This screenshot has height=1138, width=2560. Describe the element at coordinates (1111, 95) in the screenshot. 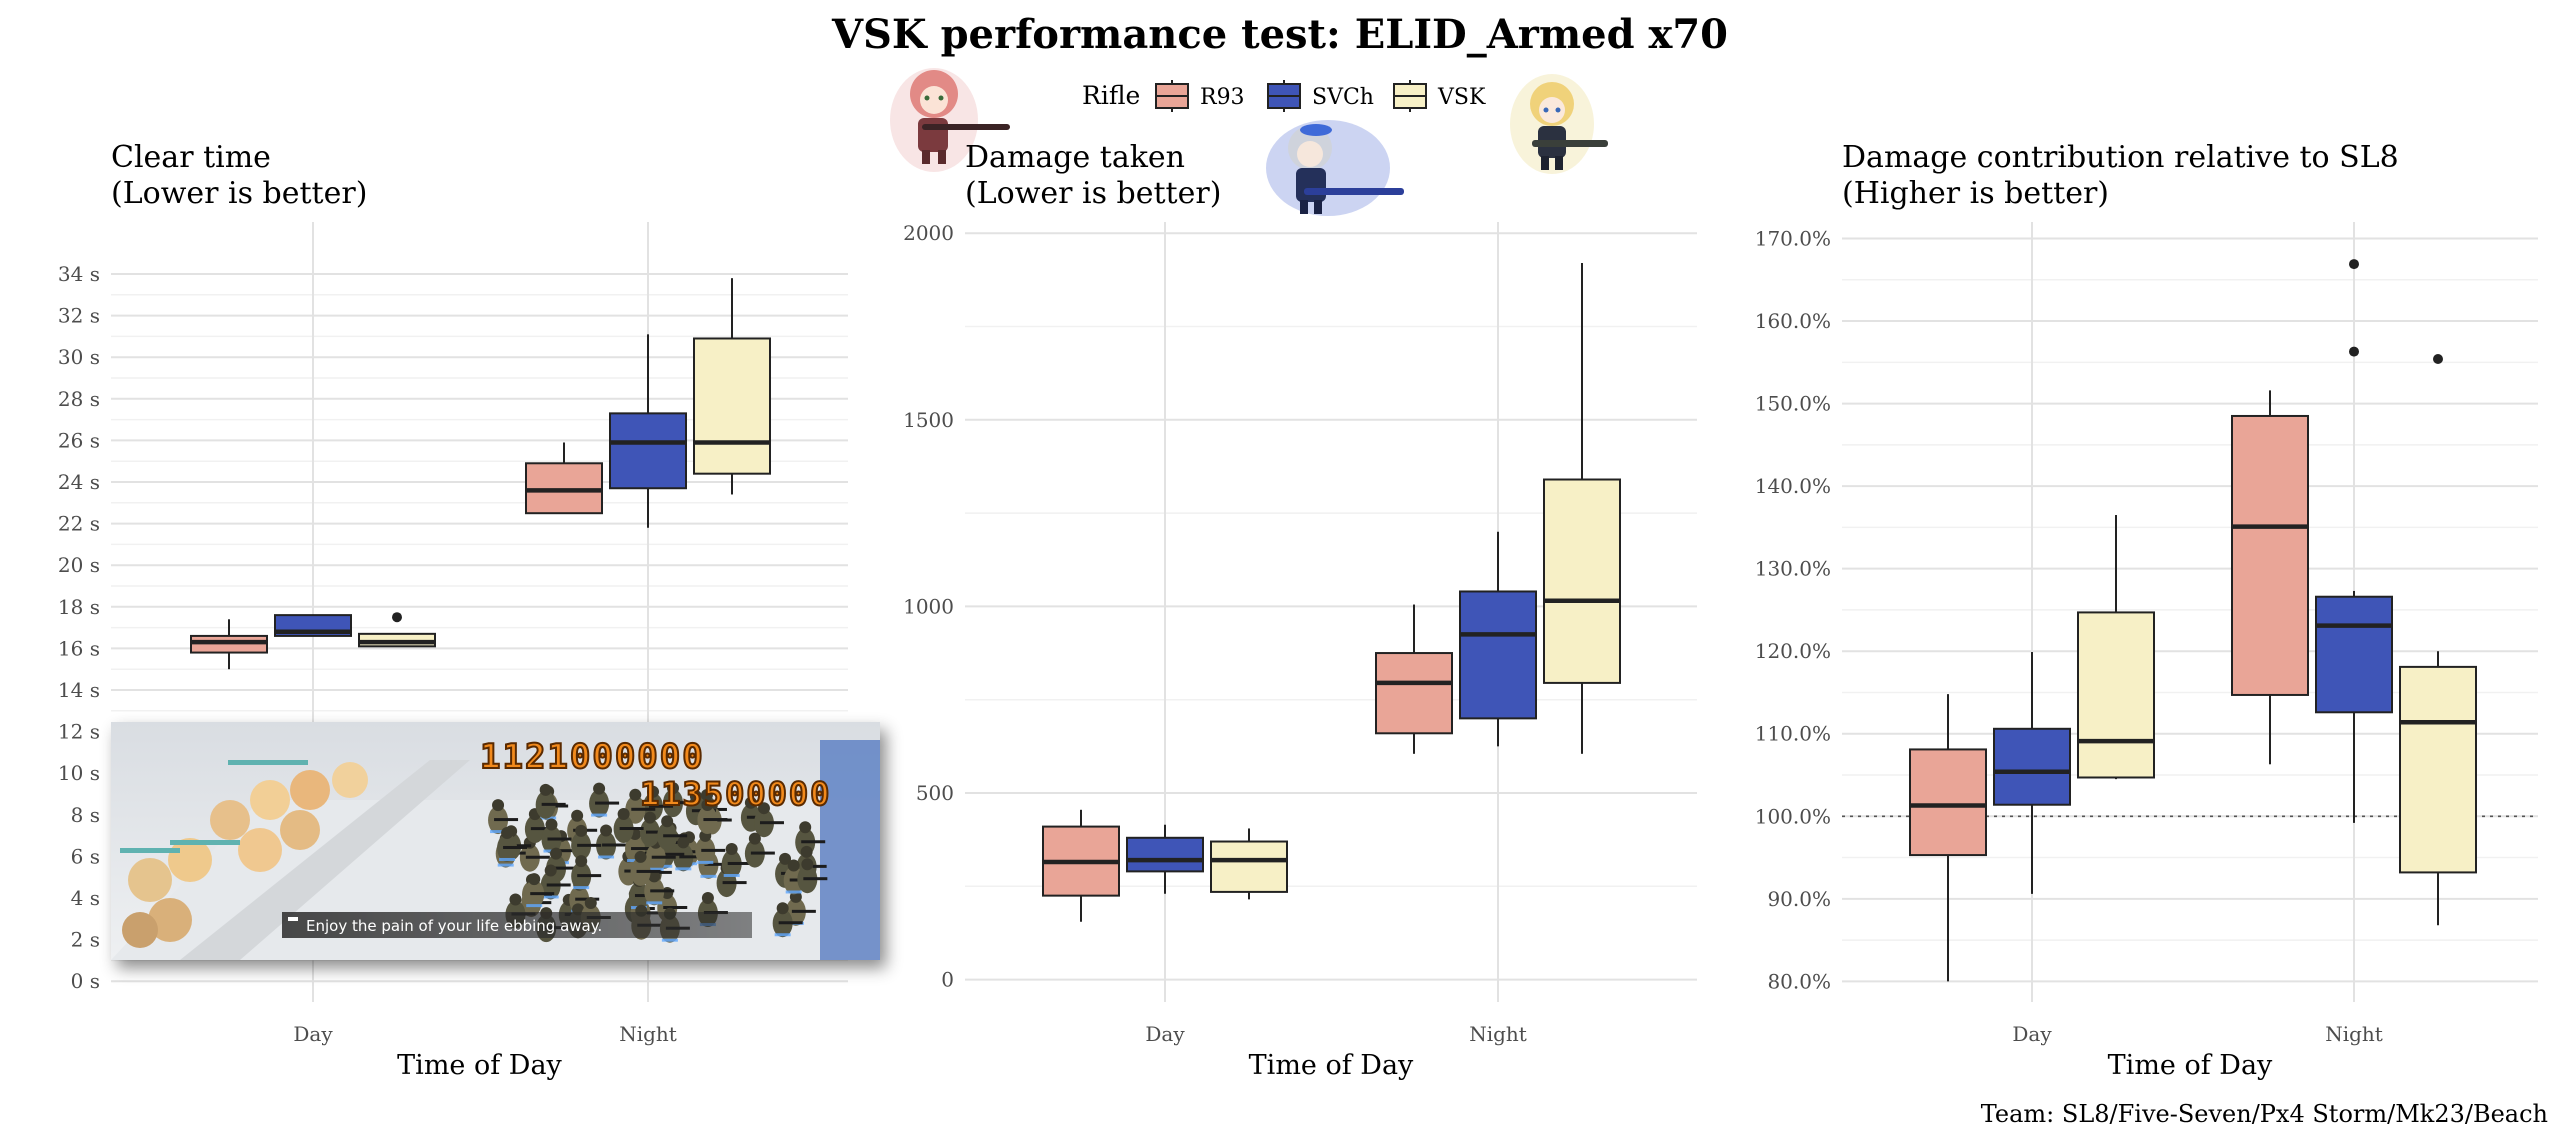

I see `legend-title: Rifle` at that location.